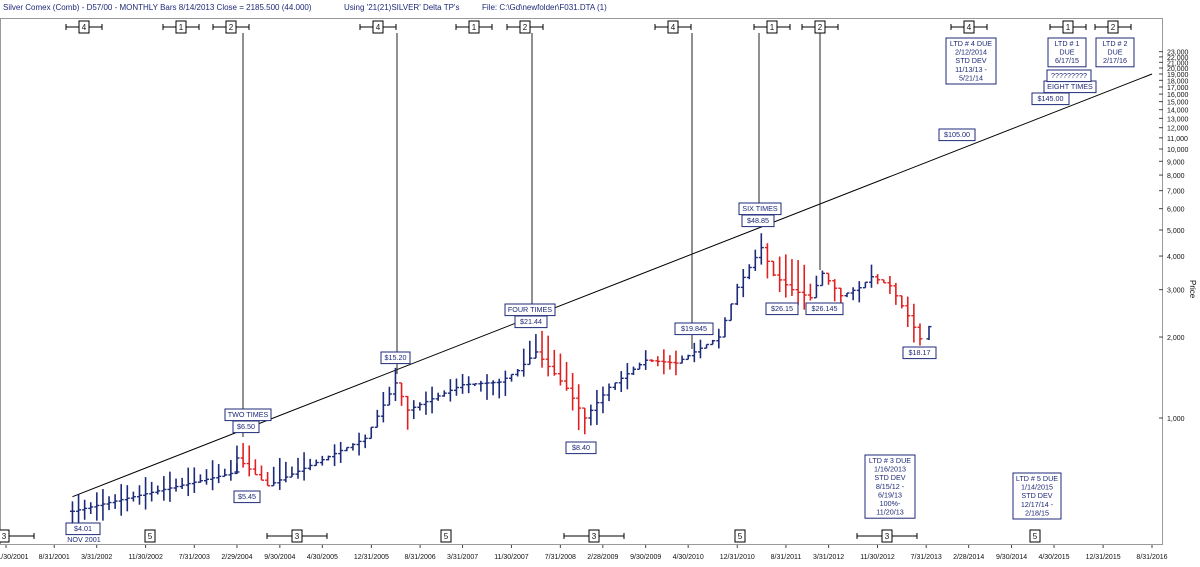 Image resolution: width=1200 pixels, height=567 pixels. I want to click on y-tick-label: 18,000, so click(1178, 81).